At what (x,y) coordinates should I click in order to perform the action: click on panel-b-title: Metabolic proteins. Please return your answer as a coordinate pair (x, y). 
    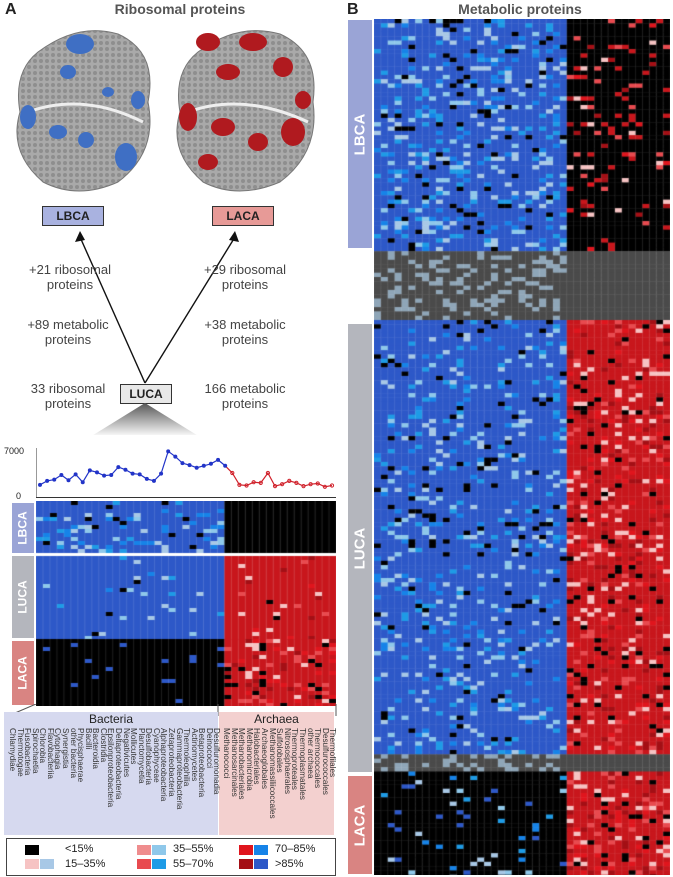
    Looking at the image, I should click on (520, 9).